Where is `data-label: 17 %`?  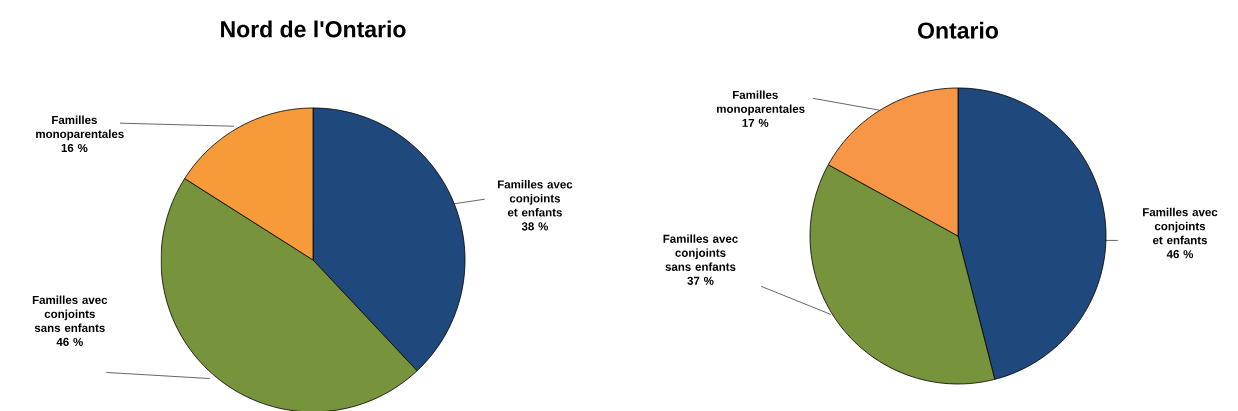
data-label: 17 % is located at coordinates (755, 122).